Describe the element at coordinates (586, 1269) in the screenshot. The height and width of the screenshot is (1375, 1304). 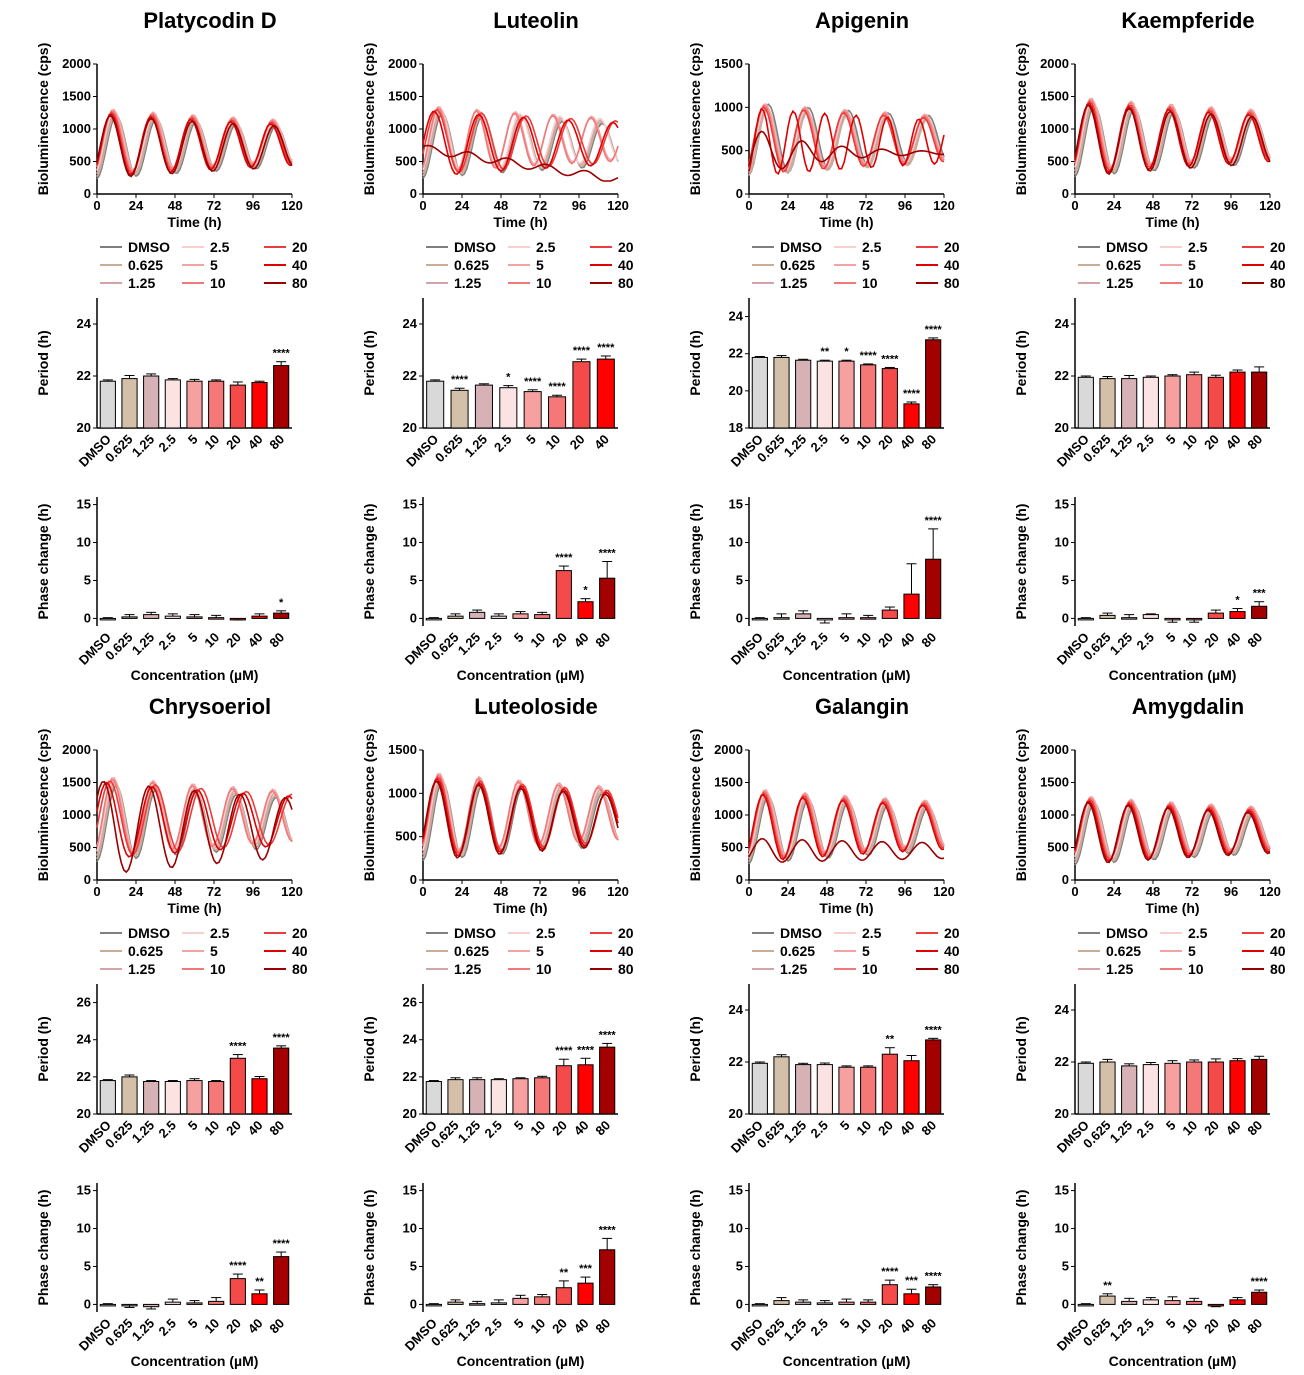
I see `significance-label: ***` at that location.